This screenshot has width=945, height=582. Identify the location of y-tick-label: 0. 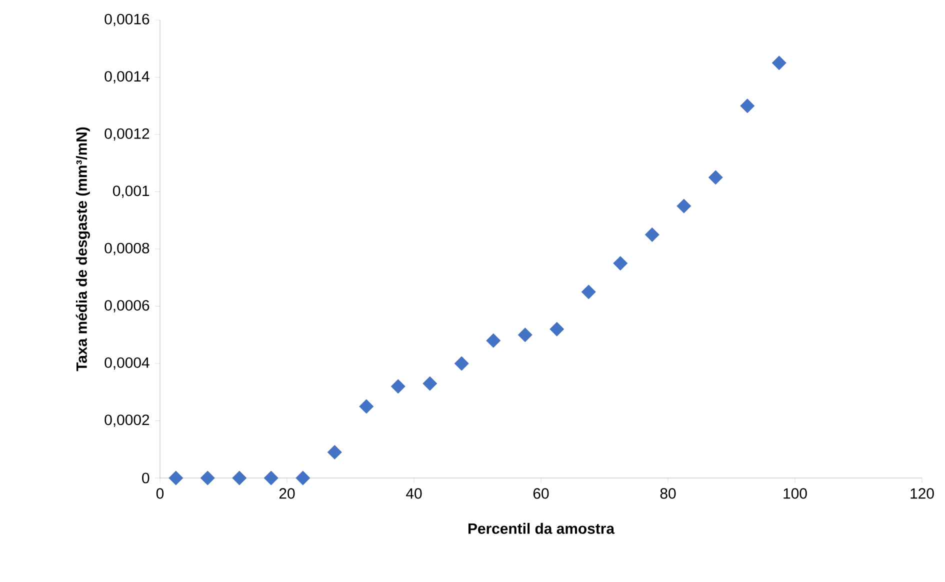
(146, 478).